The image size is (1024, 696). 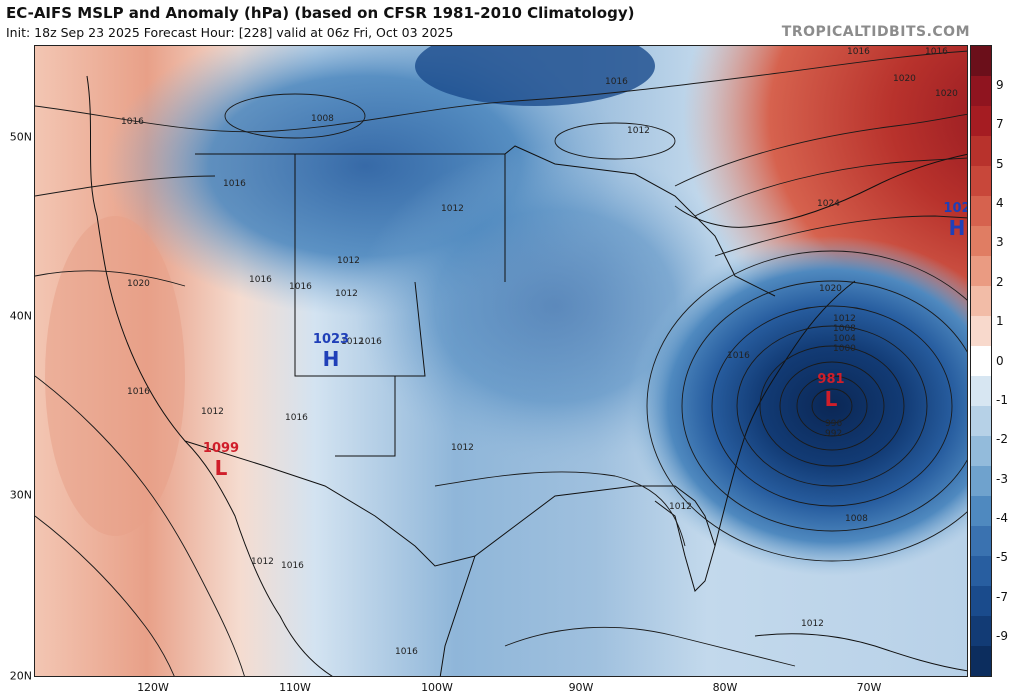 I want to click on high-center-value: 102, so click(x=955, y=208).